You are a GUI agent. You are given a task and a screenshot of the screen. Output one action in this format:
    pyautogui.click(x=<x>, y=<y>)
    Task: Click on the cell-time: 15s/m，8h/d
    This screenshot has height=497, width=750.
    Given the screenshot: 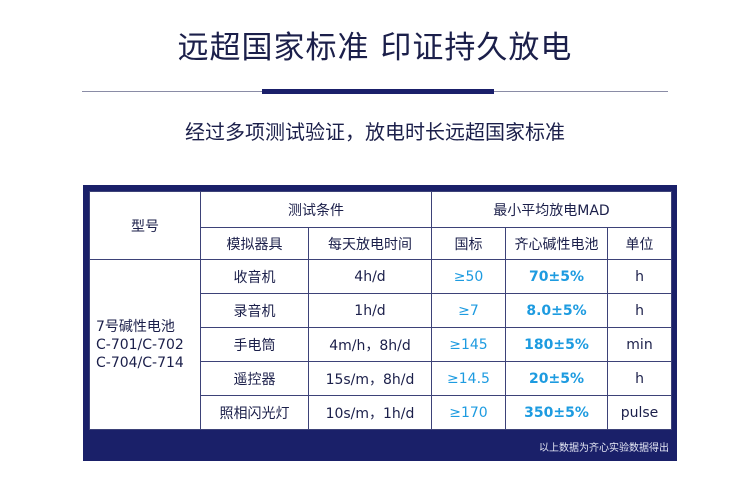 What is the action you would take?
    pyautogui.click(x=370, y=378)
    